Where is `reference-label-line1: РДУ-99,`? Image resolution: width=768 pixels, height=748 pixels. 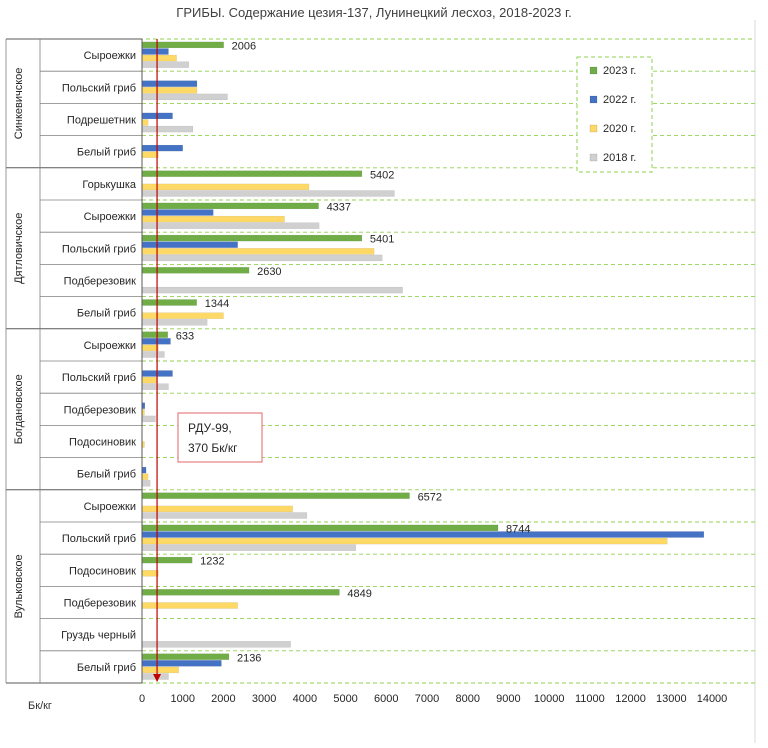 reference-label-line1: РДУ-99, is located at coordinates (210, 428).